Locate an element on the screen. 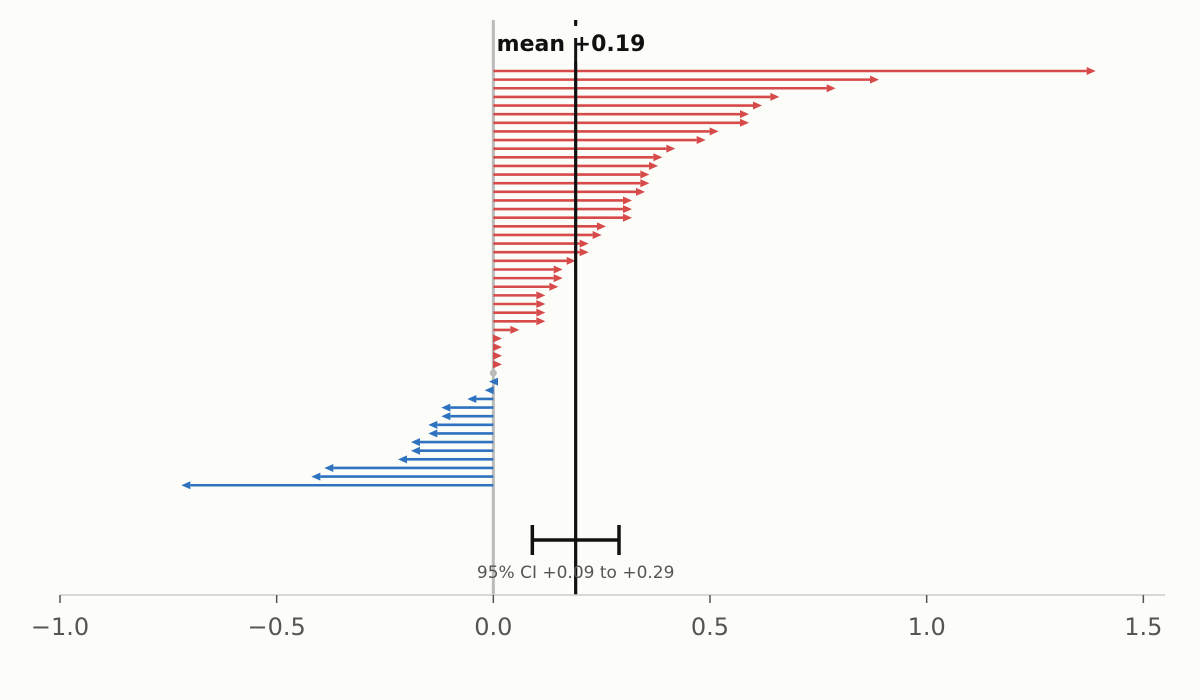 The image size is (1200, 700). confidence-interval is located at coordinates (575, 540).